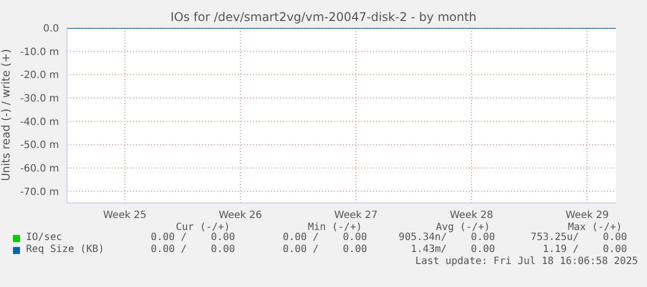 This screenshot has height=287, width=647. Describe the element at coordinates (240, 216) in the screenshot. I see `x-tick-label: Week 26` at that location.